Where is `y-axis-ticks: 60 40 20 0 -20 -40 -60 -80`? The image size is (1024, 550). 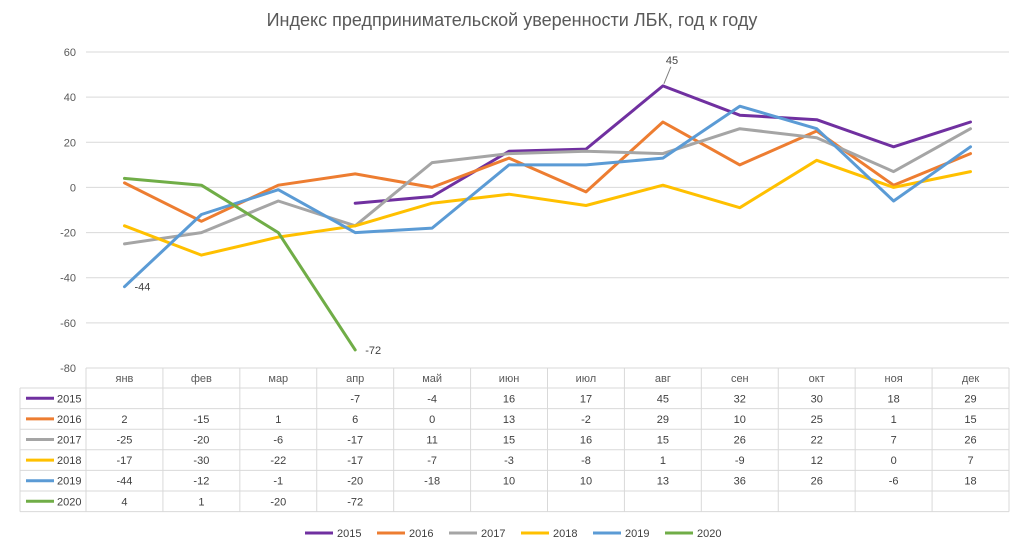 y-axis-ticks: 60 40 20 0 -20 -40 -60 -80 is located at coordinates (68, 211).